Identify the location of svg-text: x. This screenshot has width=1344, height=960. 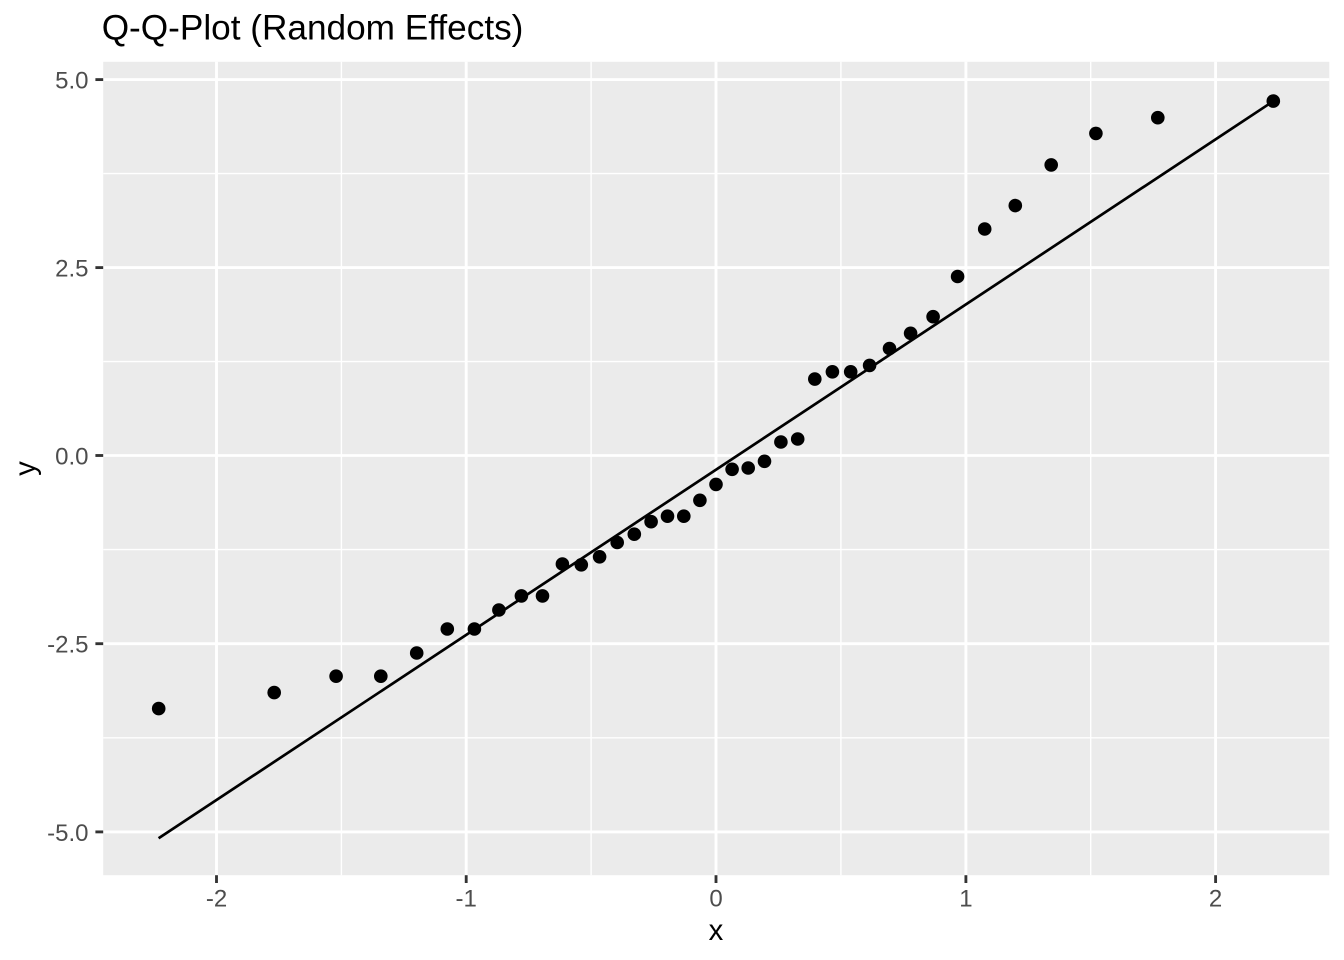
(716, 930).